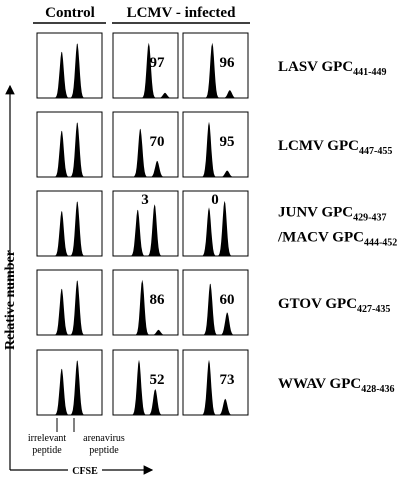 This screenshot has width=408, height=478. What do you see at coordinates (373, 309) in the screenshot?
I see `row-label-subscript: 427-435` at bounding box center [373, 309].